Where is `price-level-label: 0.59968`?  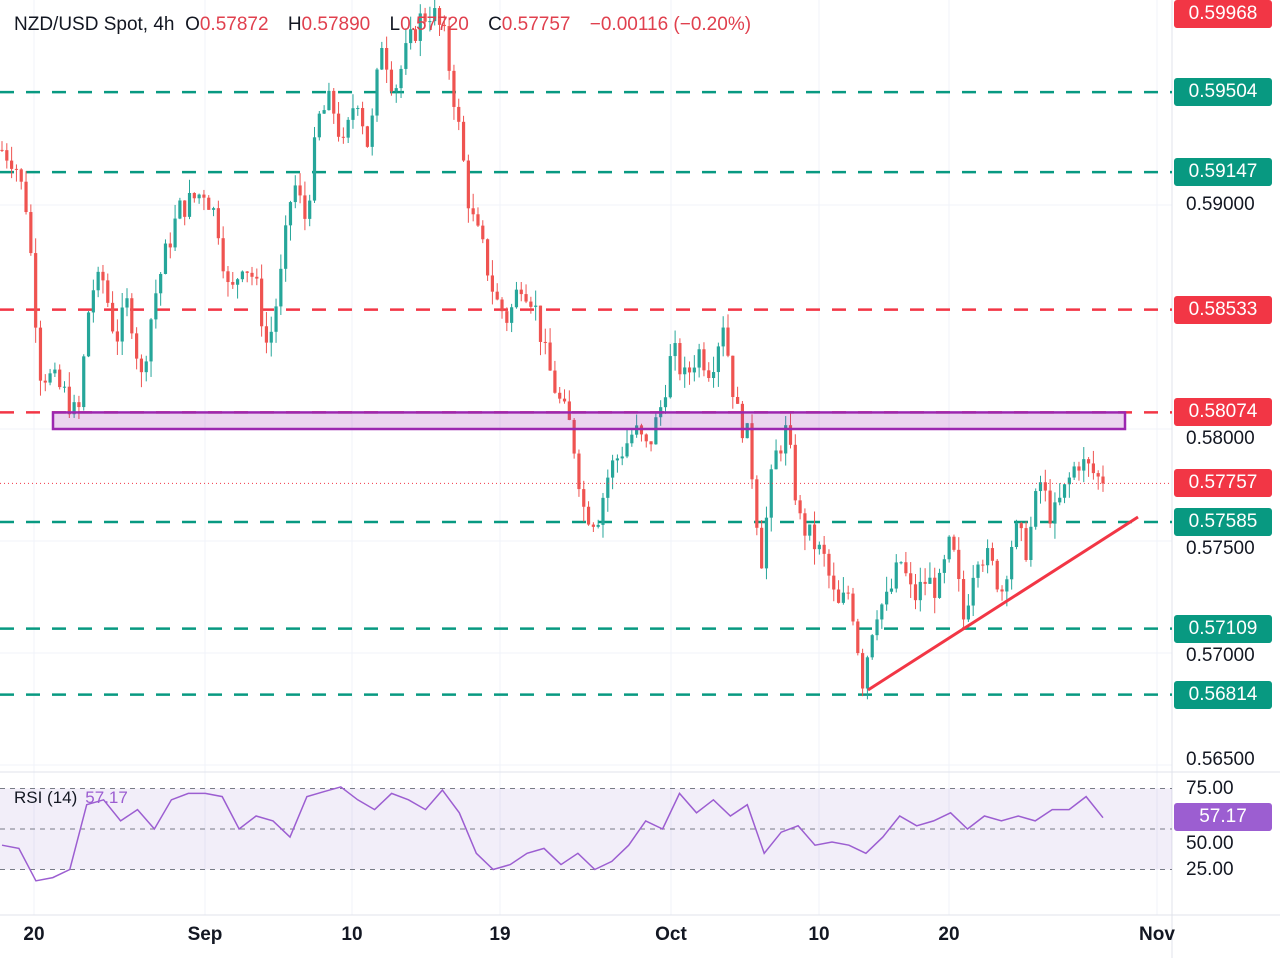
price-level-label: 0.59968 is located at coordinates (1223, 14).